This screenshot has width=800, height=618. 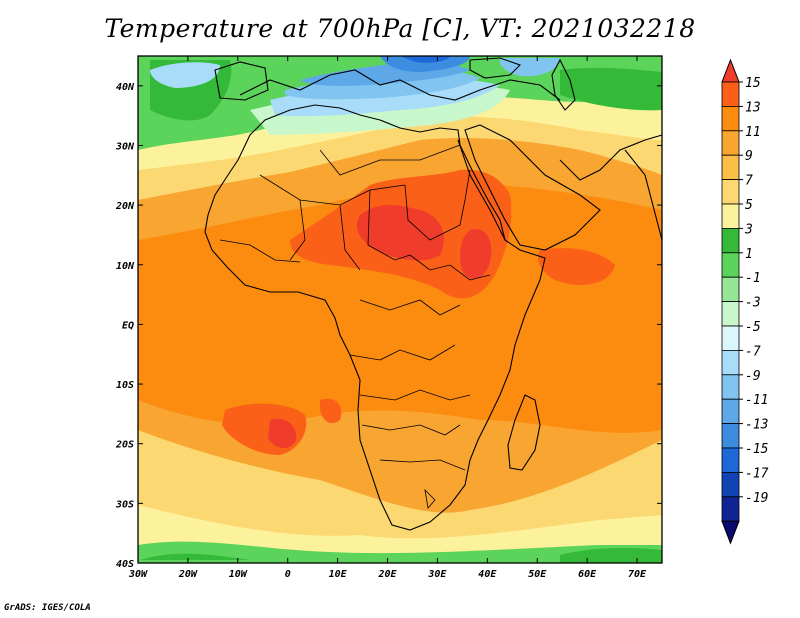 I want to click on colorbar-label: -7, so click(x=753, y=351).